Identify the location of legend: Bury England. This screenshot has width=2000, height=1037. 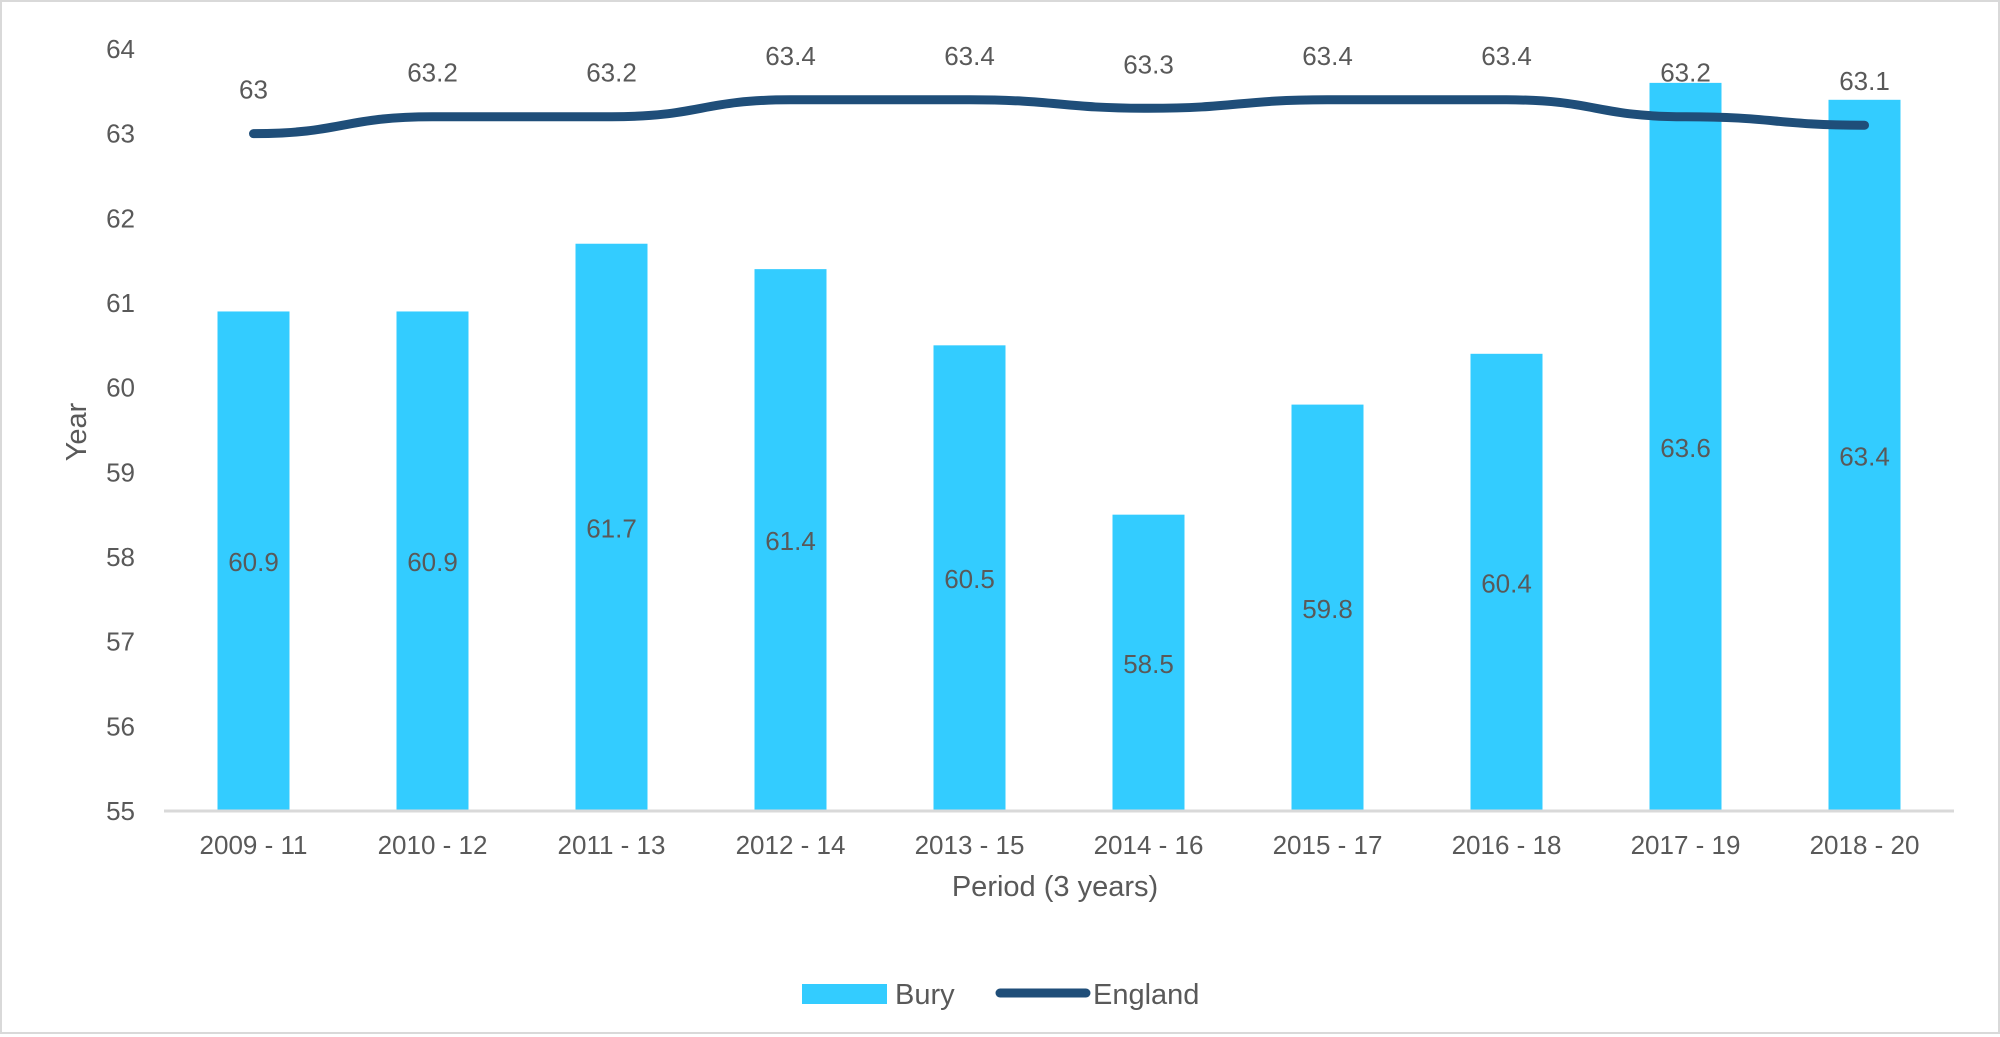
(1000, 995).